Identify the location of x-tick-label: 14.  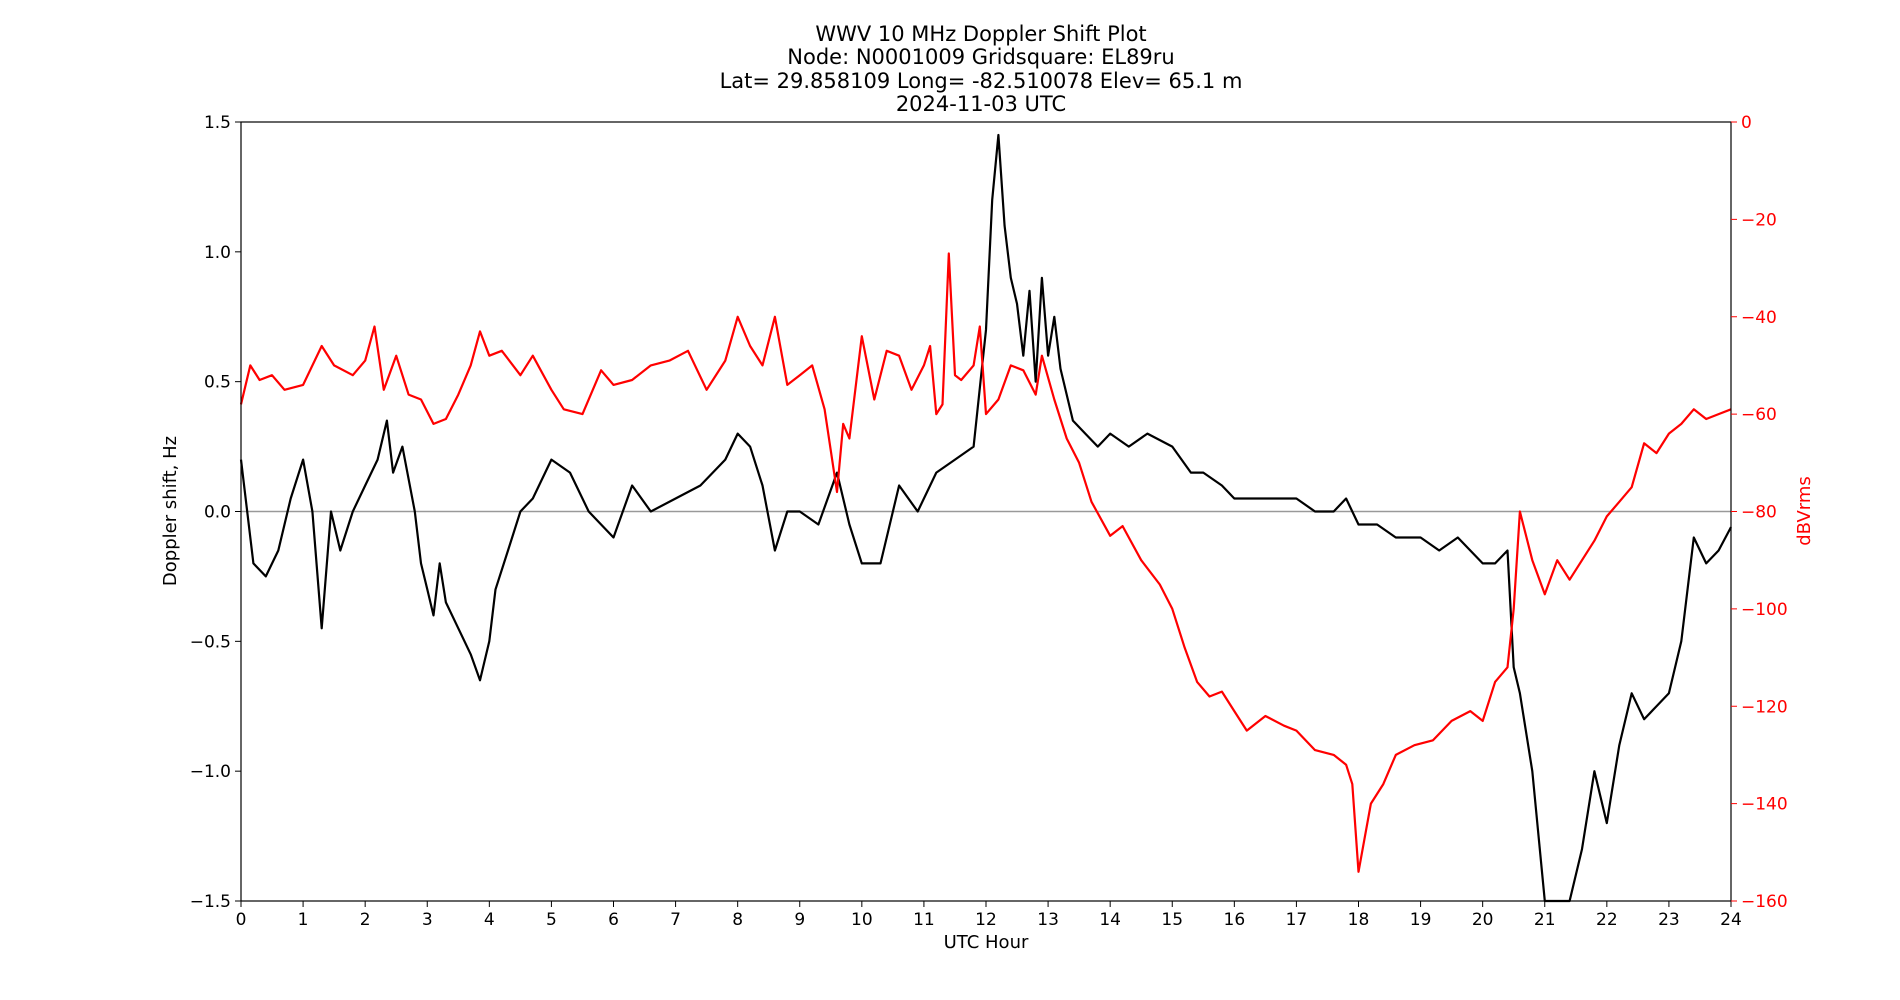
(1110, 920).